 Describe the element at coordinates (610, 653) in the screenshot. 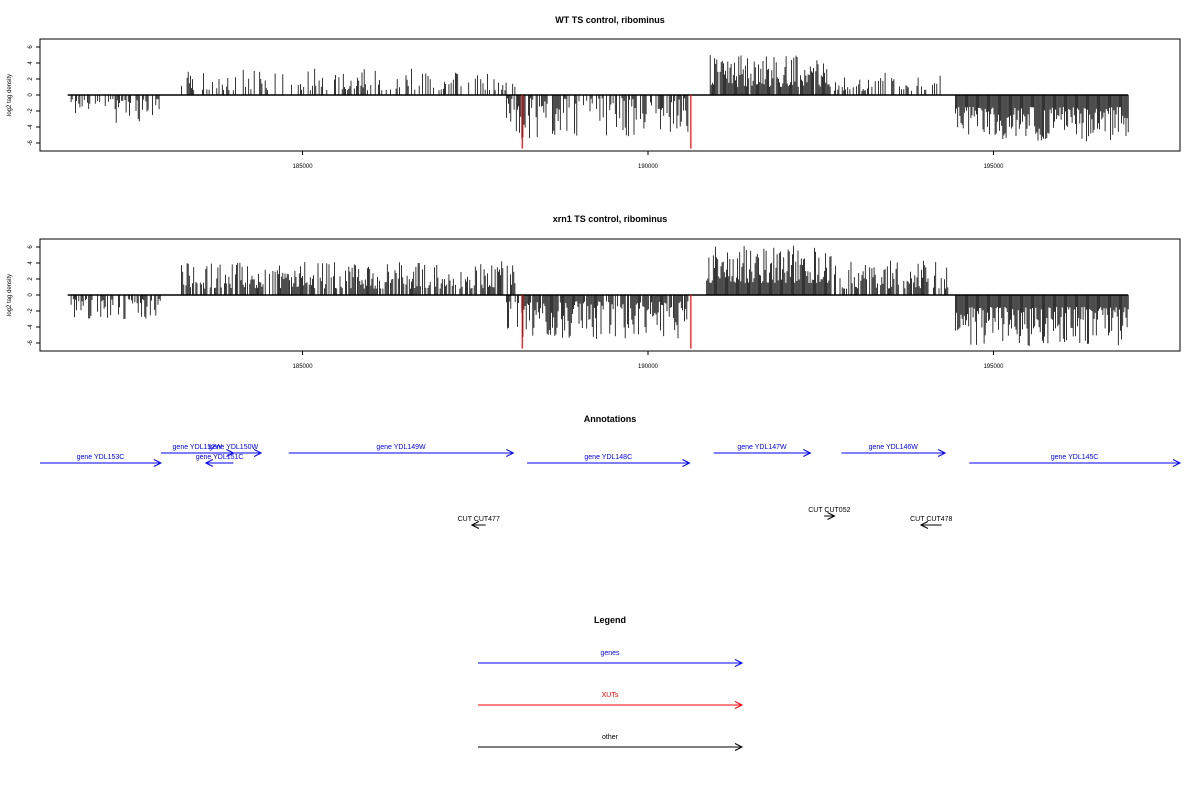

I see `legend-label: genes` at that location.